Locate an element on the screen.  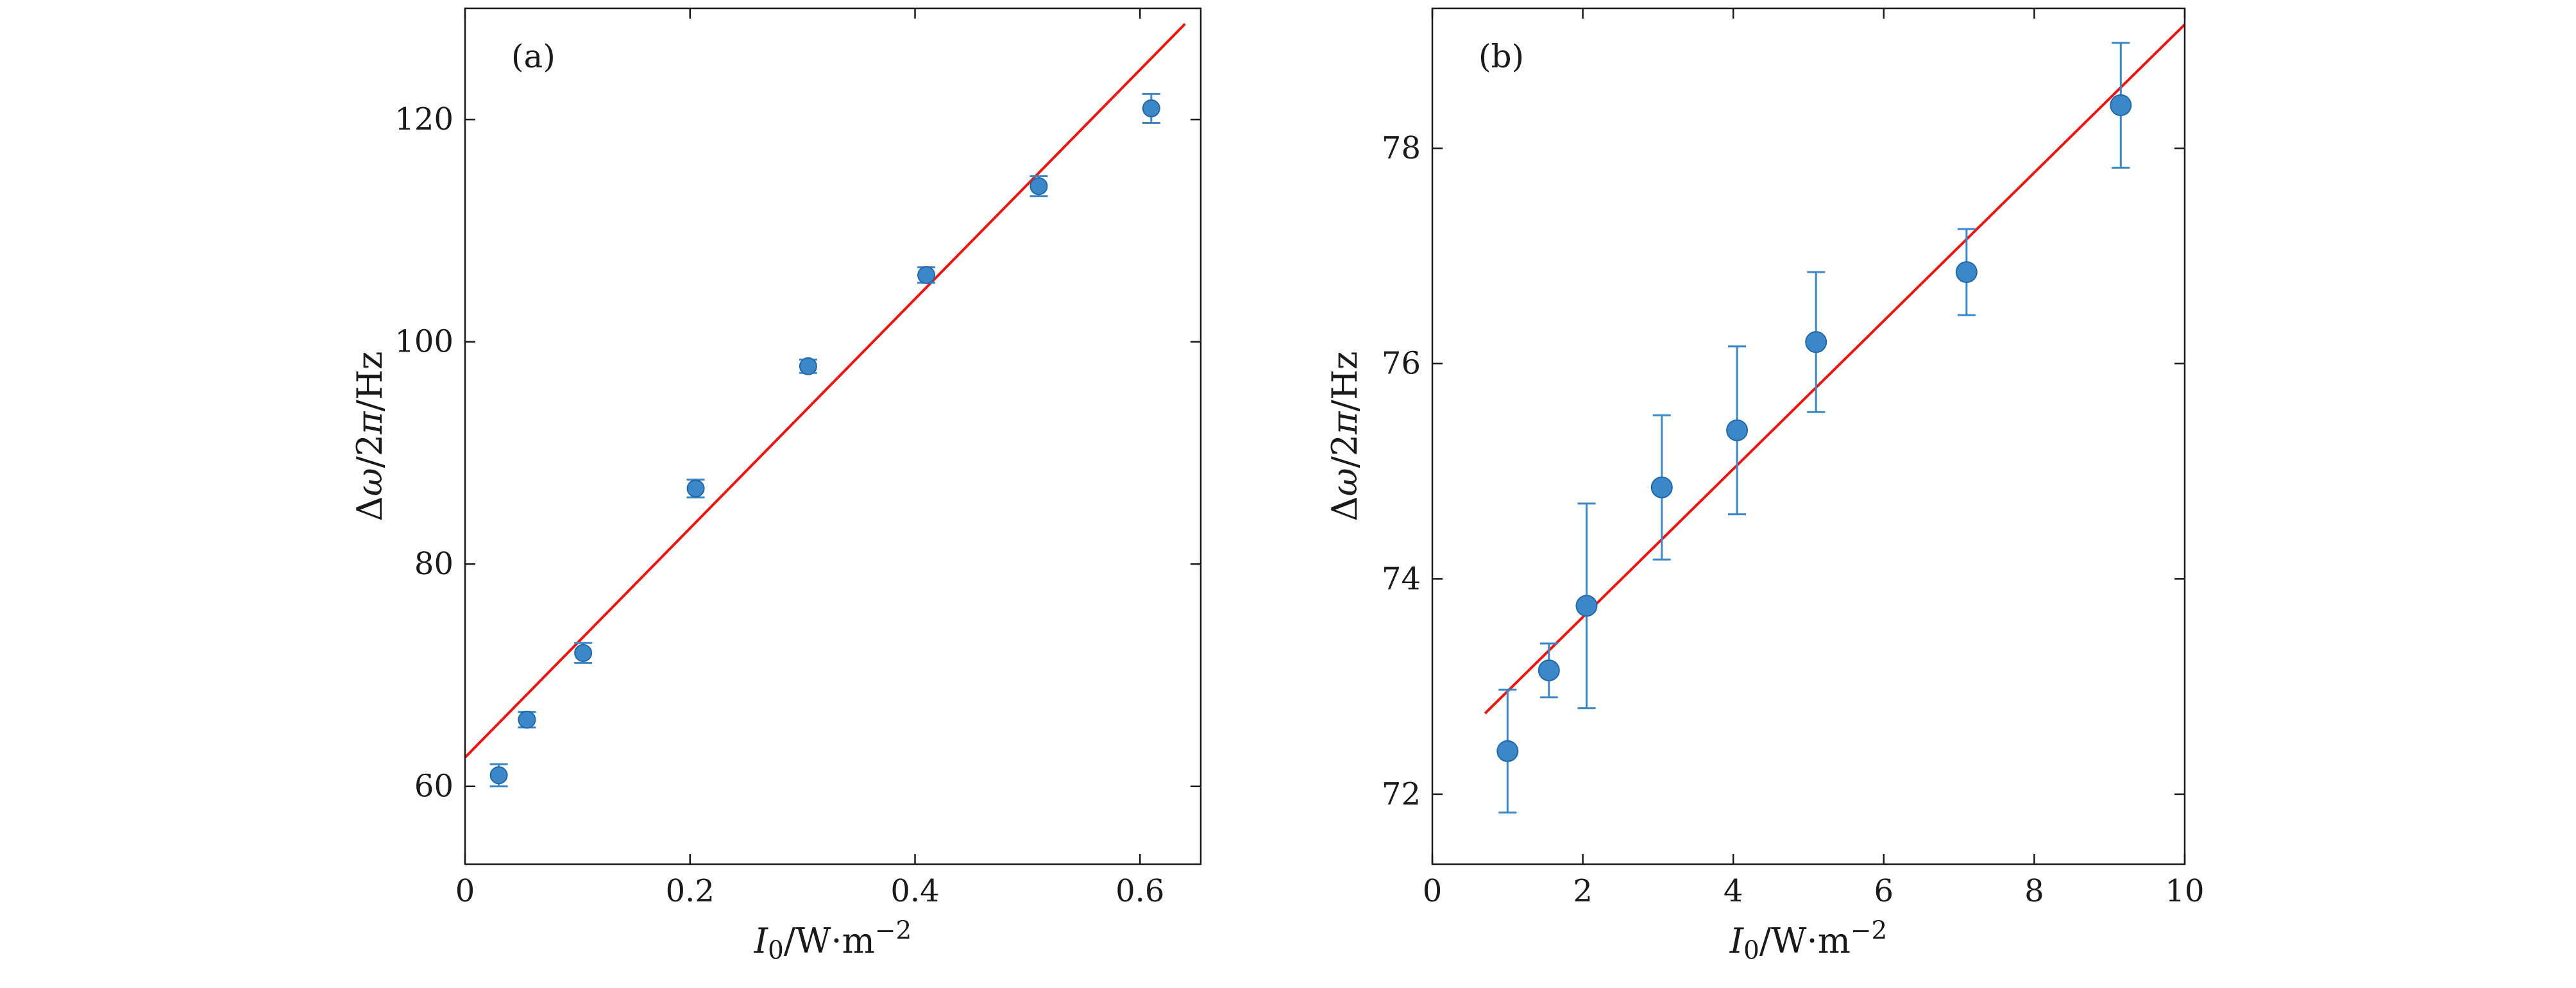
x-tick-label: 6 is located at coordinates (1884, 891).